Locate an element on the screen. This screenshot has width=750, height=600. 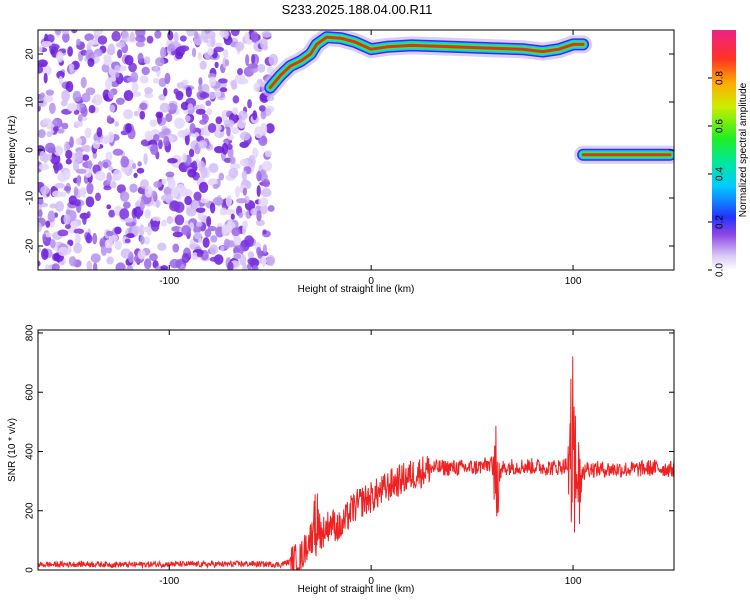
spectrogram-ytick-label: 10 is located at coordinates (30, 102).